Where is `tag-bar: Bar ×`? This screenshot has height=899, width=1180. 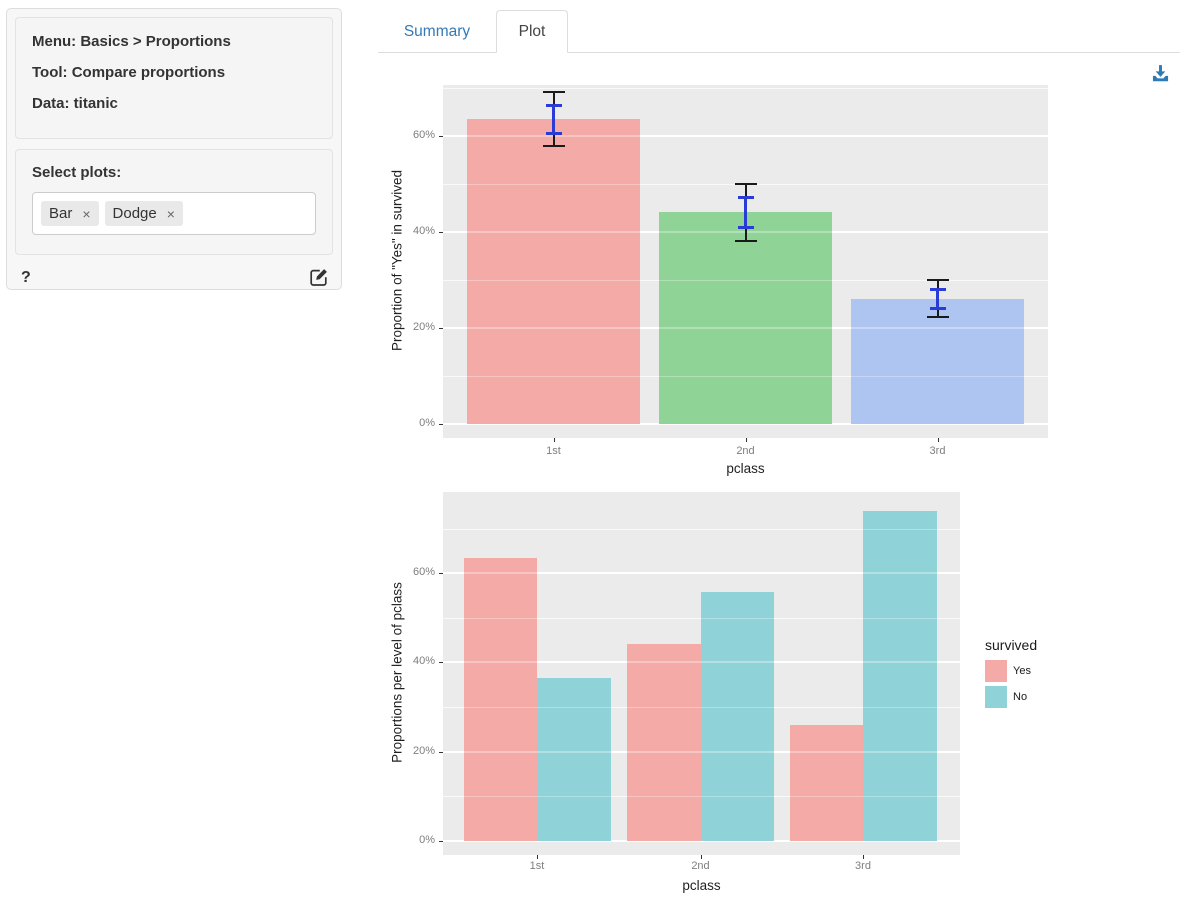
tag-bar: Bar × is located at coordinates (70, 213).